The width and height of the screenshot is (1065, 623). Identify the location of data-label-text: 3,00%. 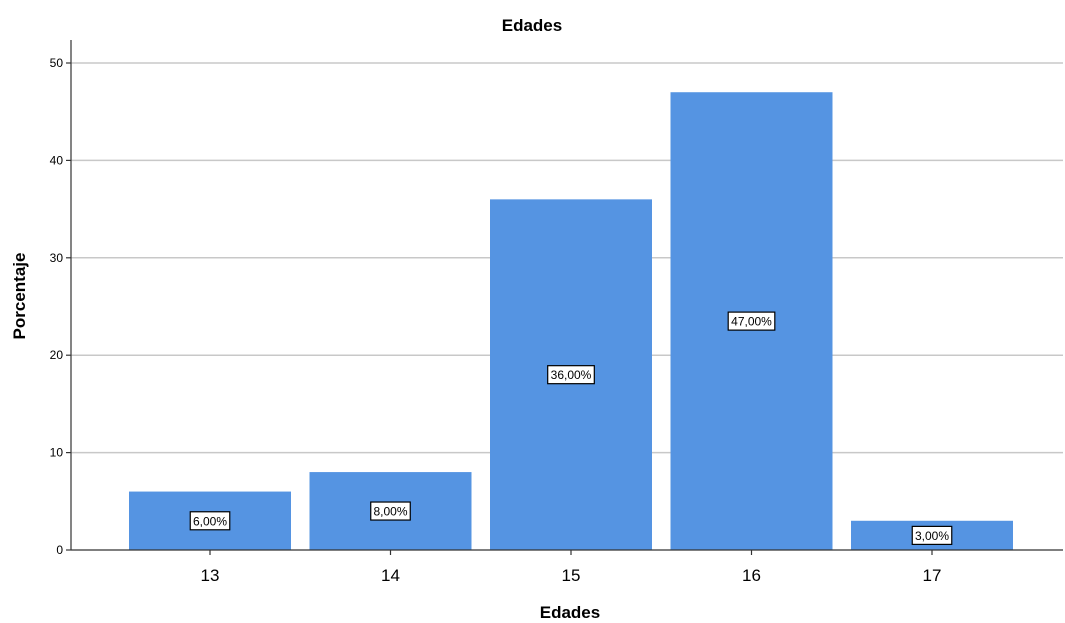
(932, 536).